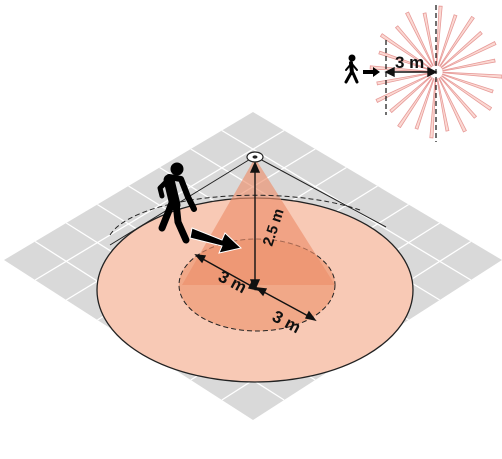 This screenshot has width=502, height=459. I want to click on inset-distance-label: 3 m, so click(409, 62).